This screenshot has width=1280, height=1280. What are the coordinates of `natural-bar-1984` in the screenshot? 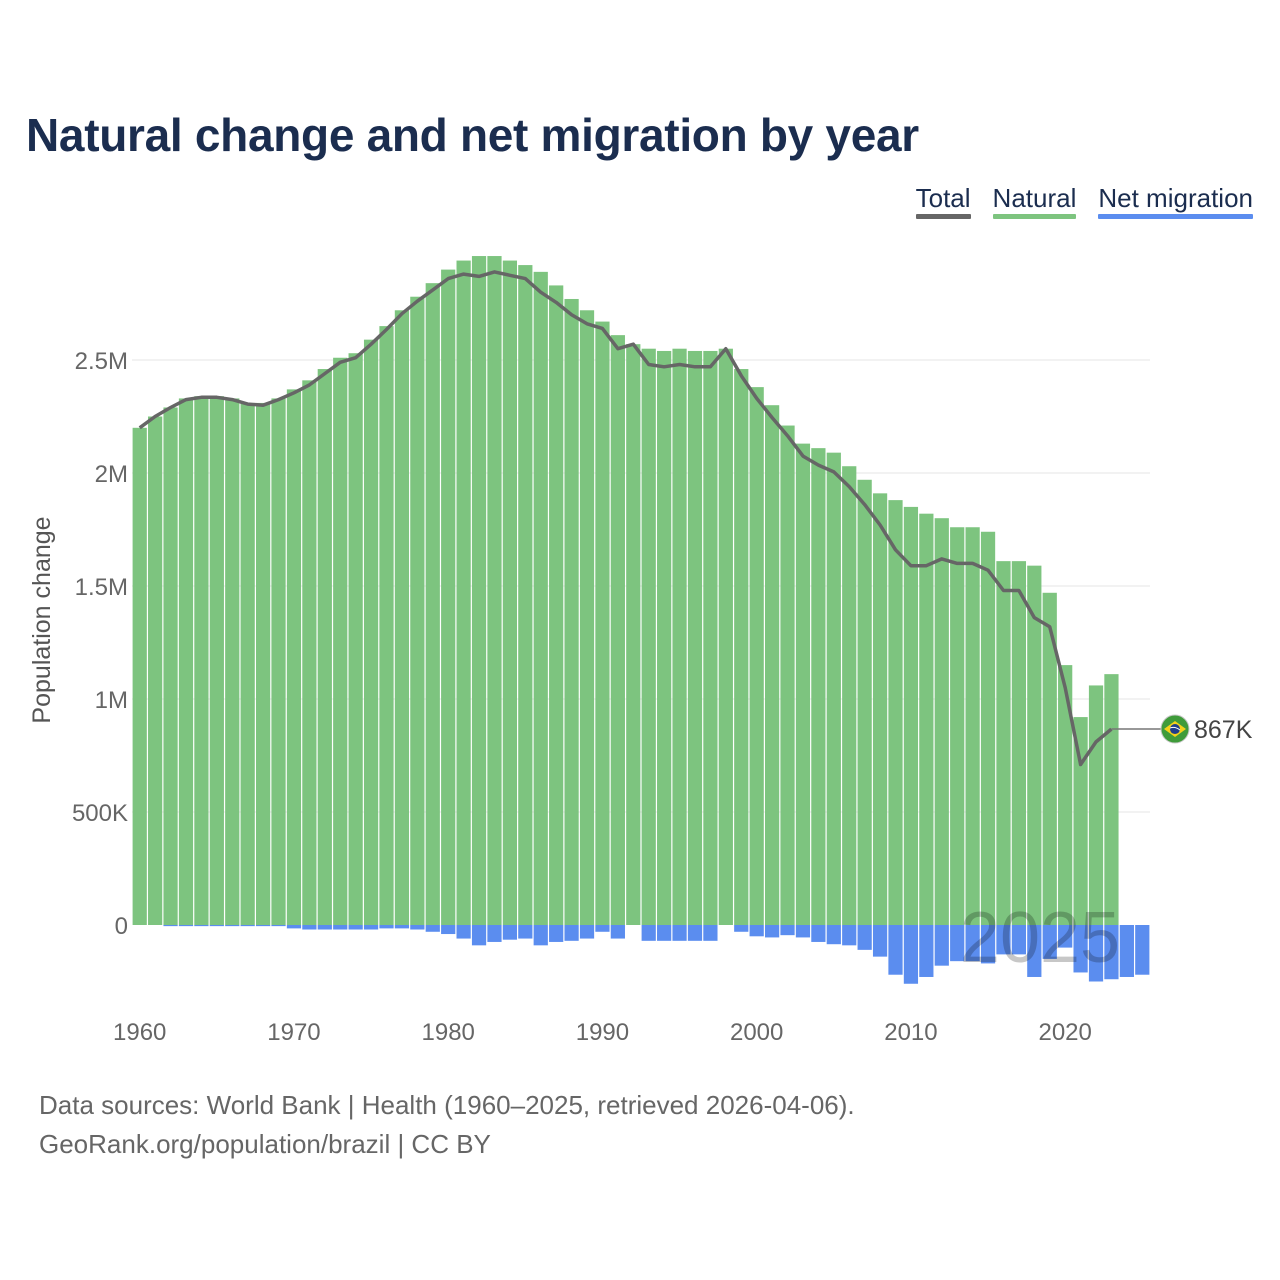 It's located at (510, 592).